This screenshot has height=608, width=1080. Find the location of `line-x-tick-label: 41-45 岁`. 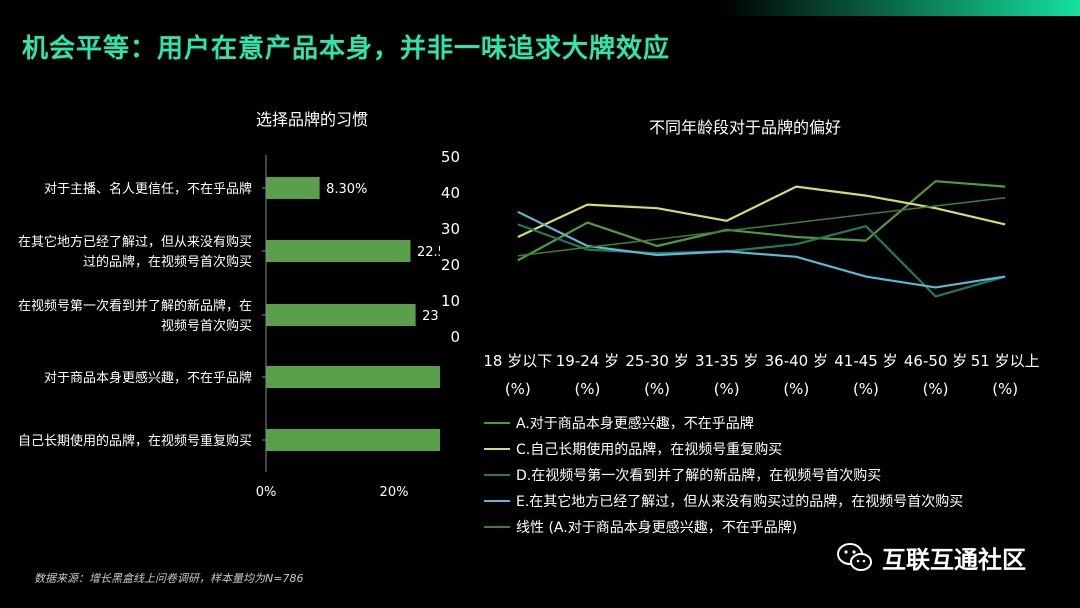

line-x-tick-label: 41-45 岁 is located at coordinates (865, 361).